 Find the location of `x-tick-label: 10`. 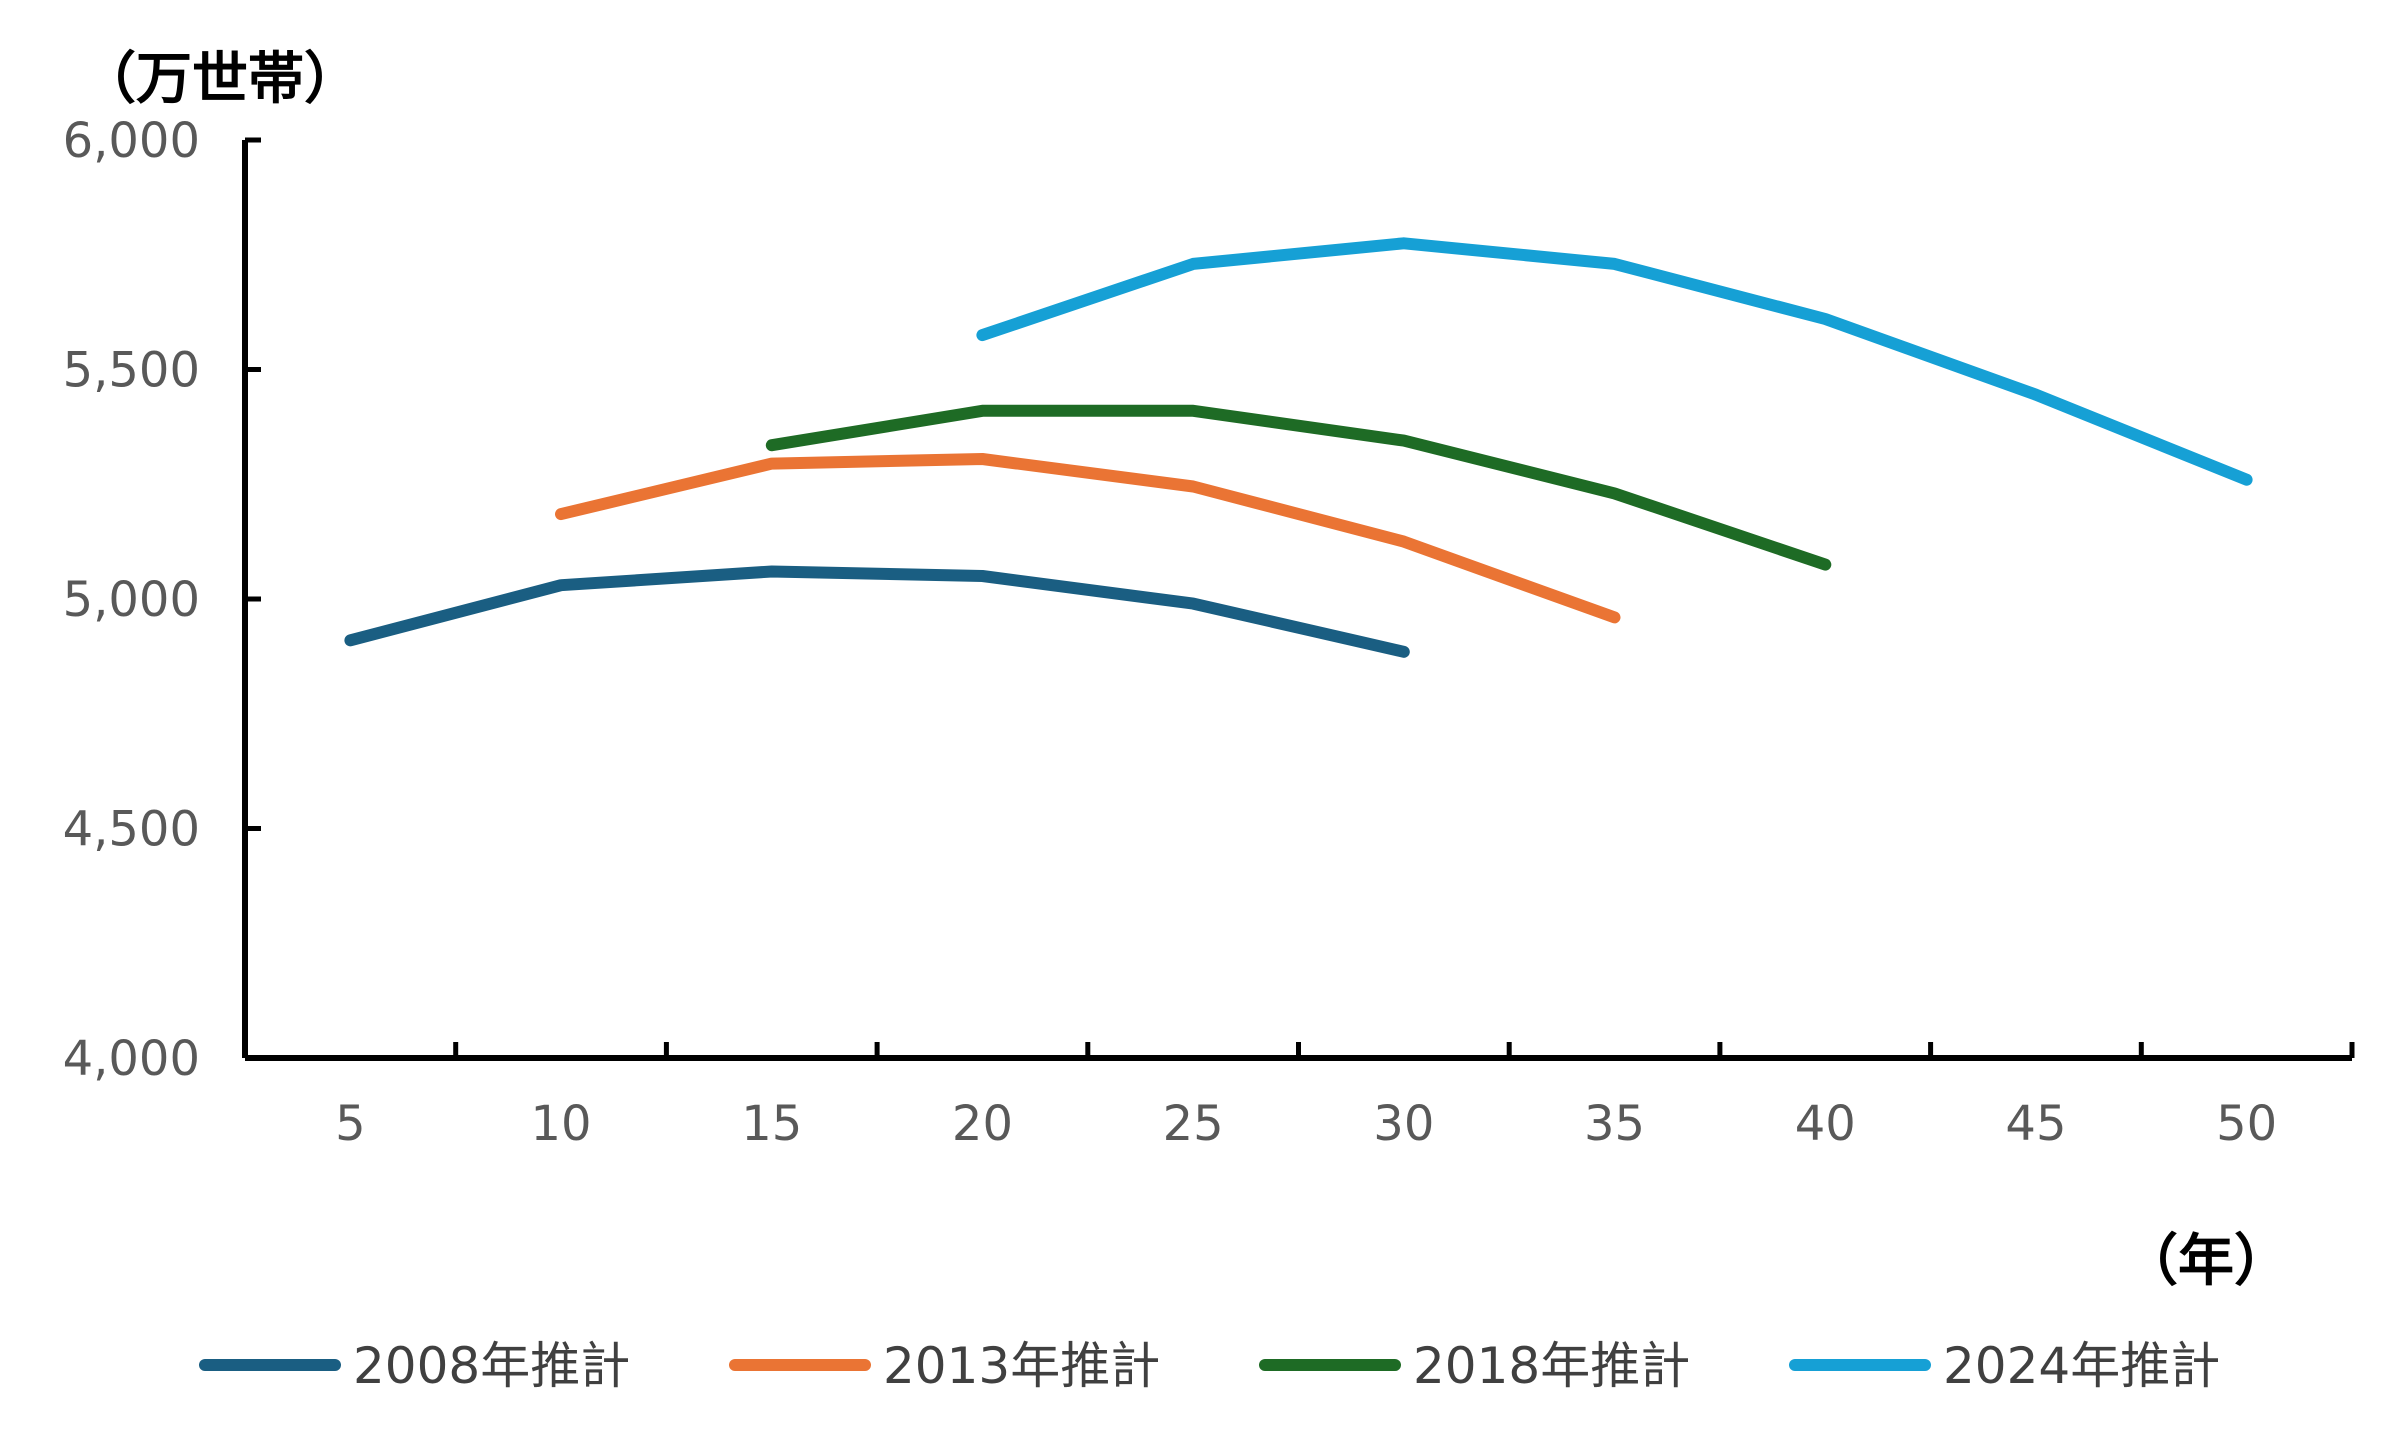

x-tick-label: 10 is located at coordinates (561, 1124).